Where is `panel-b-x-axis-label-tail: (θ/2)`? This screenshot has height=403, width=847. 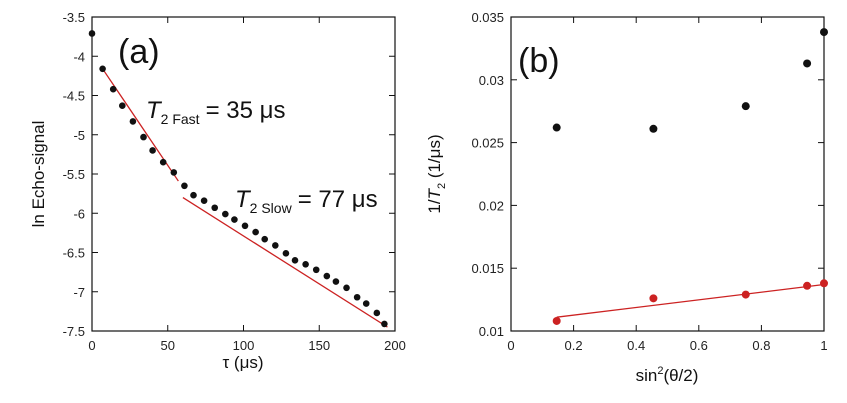
panel-b-x-axis-label-tail: (θ/2) is located at coordinates (680, 375).